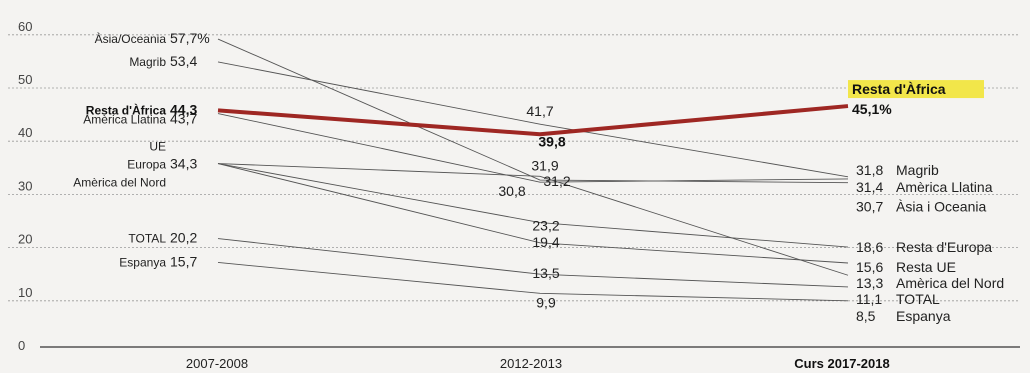 Image resolution: width=1030 pixels, height=373 pixels. I want to click on y-tick-label: 30, so click(25, 185).